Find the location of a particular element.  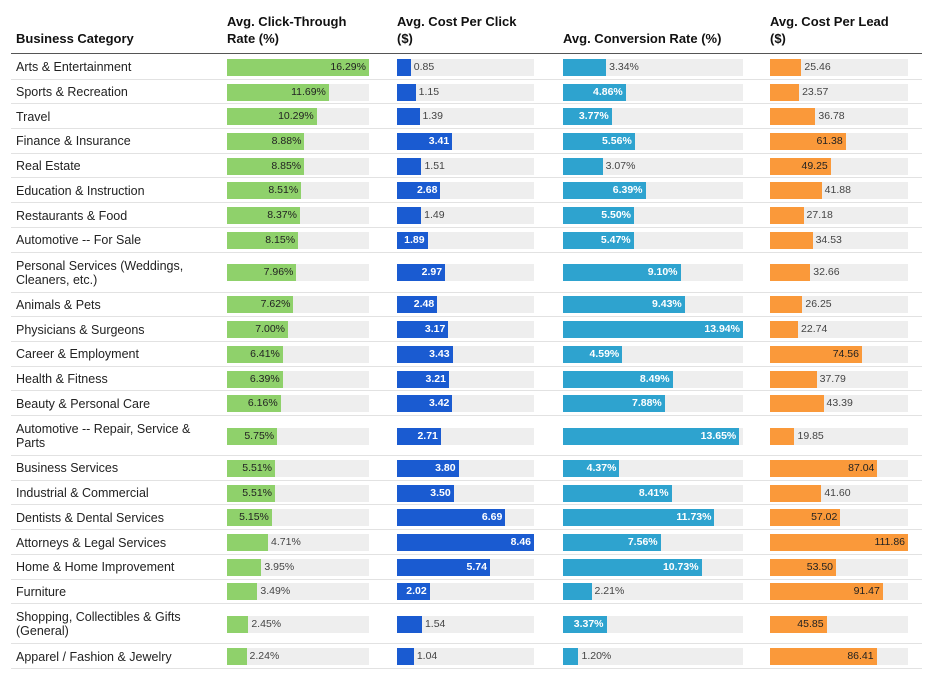

cpl-cell: 34.53 is located at coordinates (839, 240).